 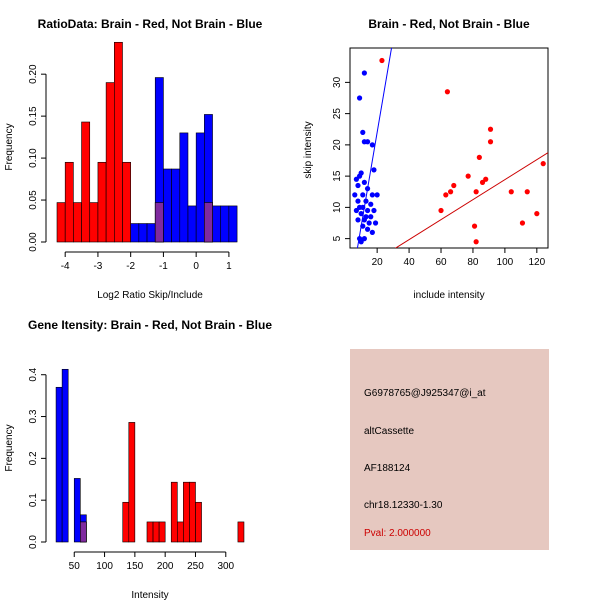 I want to click on scatter-y-tick-label: 15, so click(x=337, y=176).